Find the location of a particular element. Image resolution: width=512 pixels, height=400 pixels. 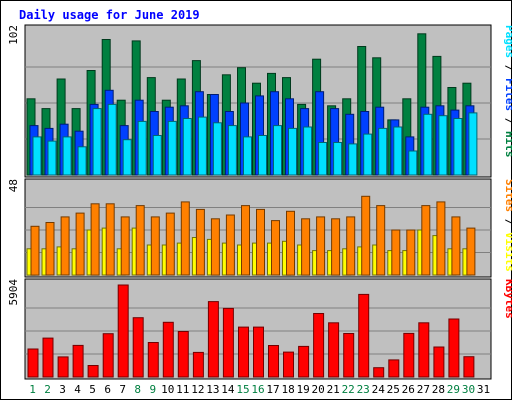

legend-label-hits-files-pages: Pages / Files / Hits is located at coordinates (507, 91).